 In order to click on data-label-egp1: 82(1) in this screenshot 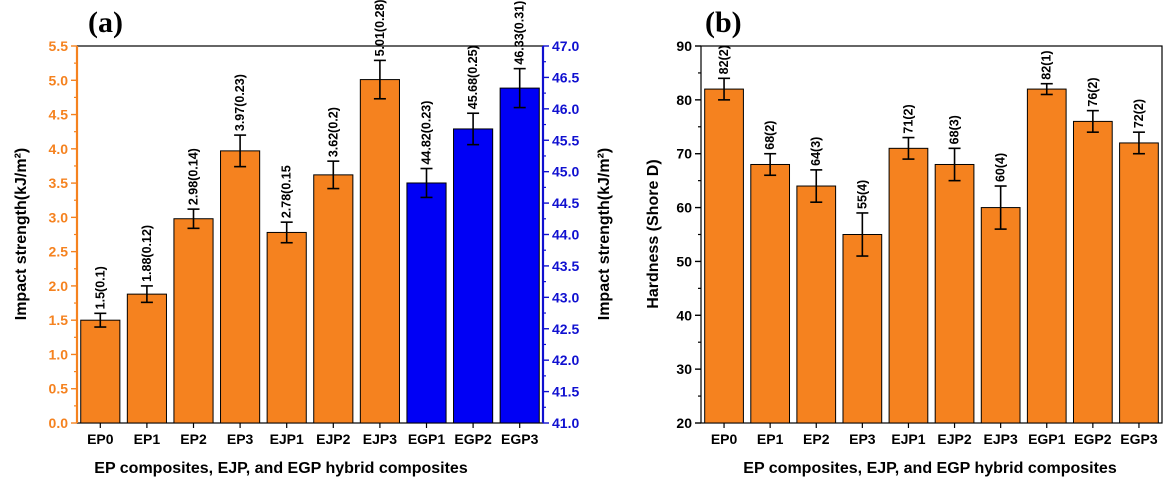, I will do `click(1047, 65)`.